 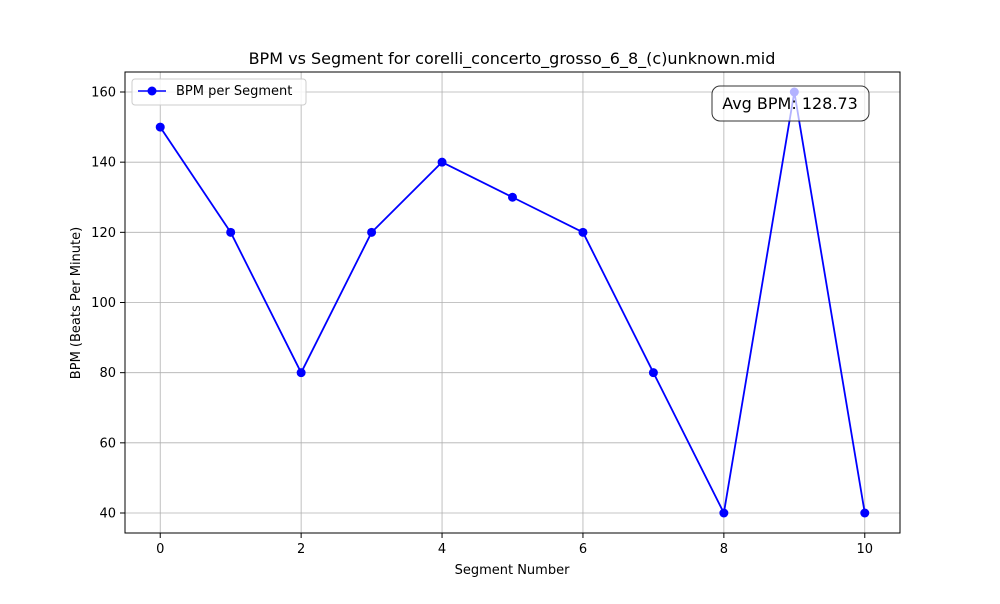 What do you see at coordinates (583, 549) in the screenshot?
I see `x-tick-label: 6` at bounding box center [583, 549].